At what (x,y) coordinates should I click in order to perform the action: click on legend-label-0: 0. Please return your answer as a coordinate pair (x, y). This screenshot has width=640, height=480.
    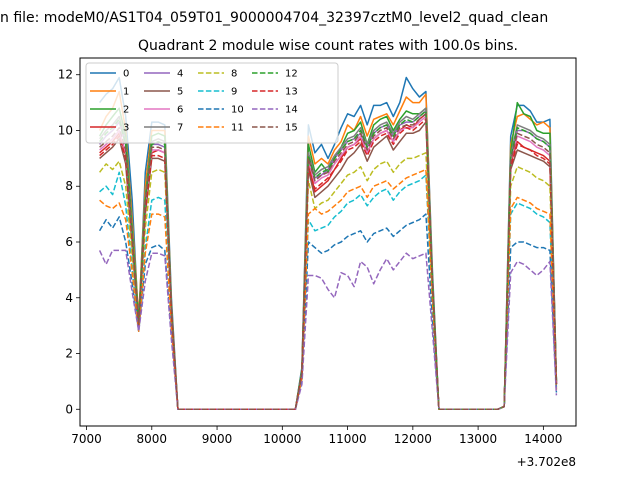
    Looking at the image, I should click on (126, 74).